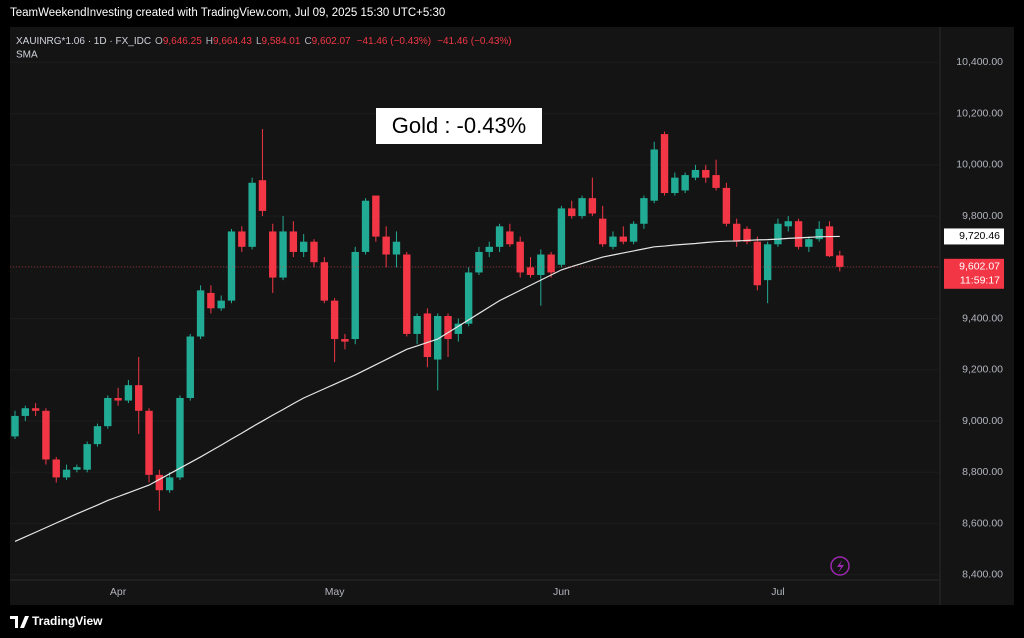 This screenshot has width=1024, height=638. I want to click on ohlc-key: H, so click(209, 41).